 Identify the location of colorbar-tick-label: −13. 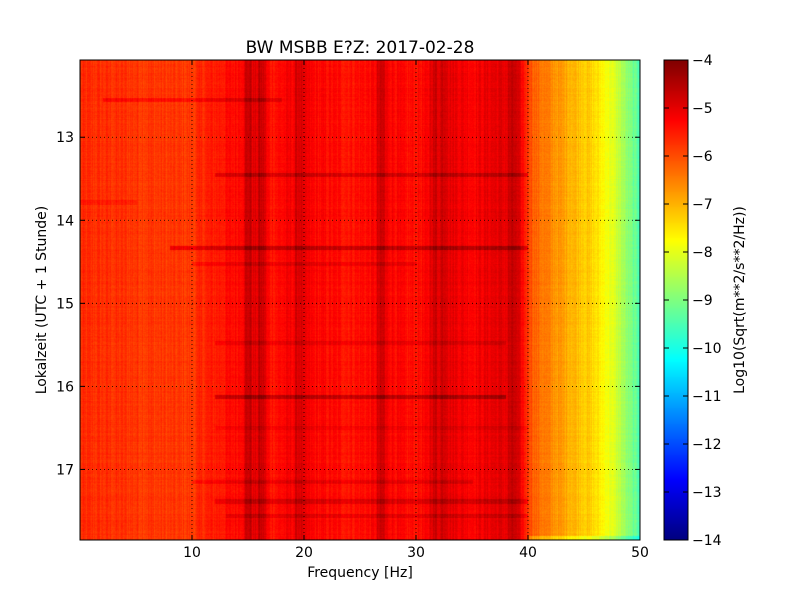
(707, 493).